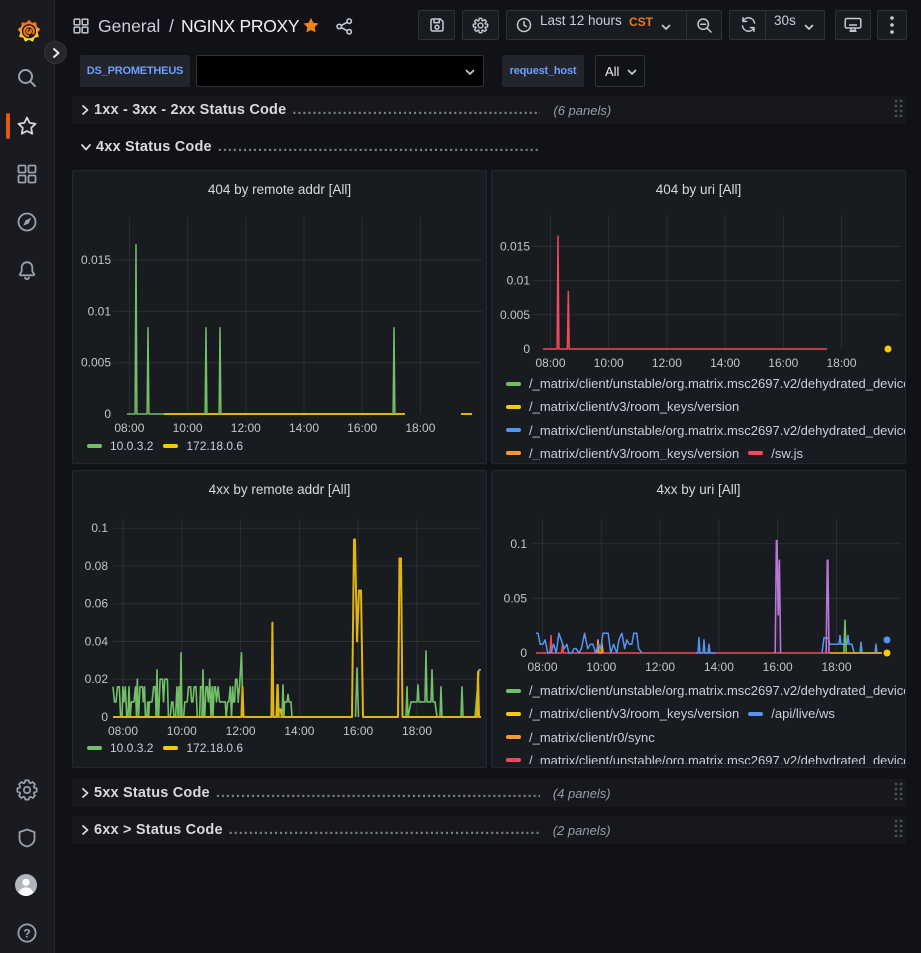  What do you see at coordinates (97, 604) in the screenshot?
I see `svg-text: 0.06` at bounding box center [97, 604].